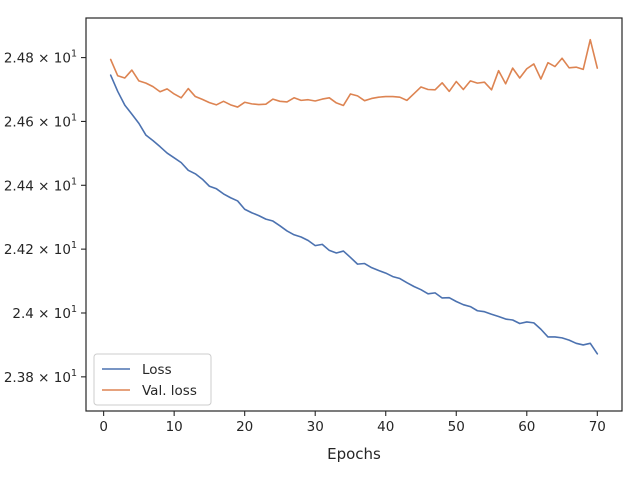  I want to click on y-tick-label: 2.48 × 10¹, so click(40, 58).